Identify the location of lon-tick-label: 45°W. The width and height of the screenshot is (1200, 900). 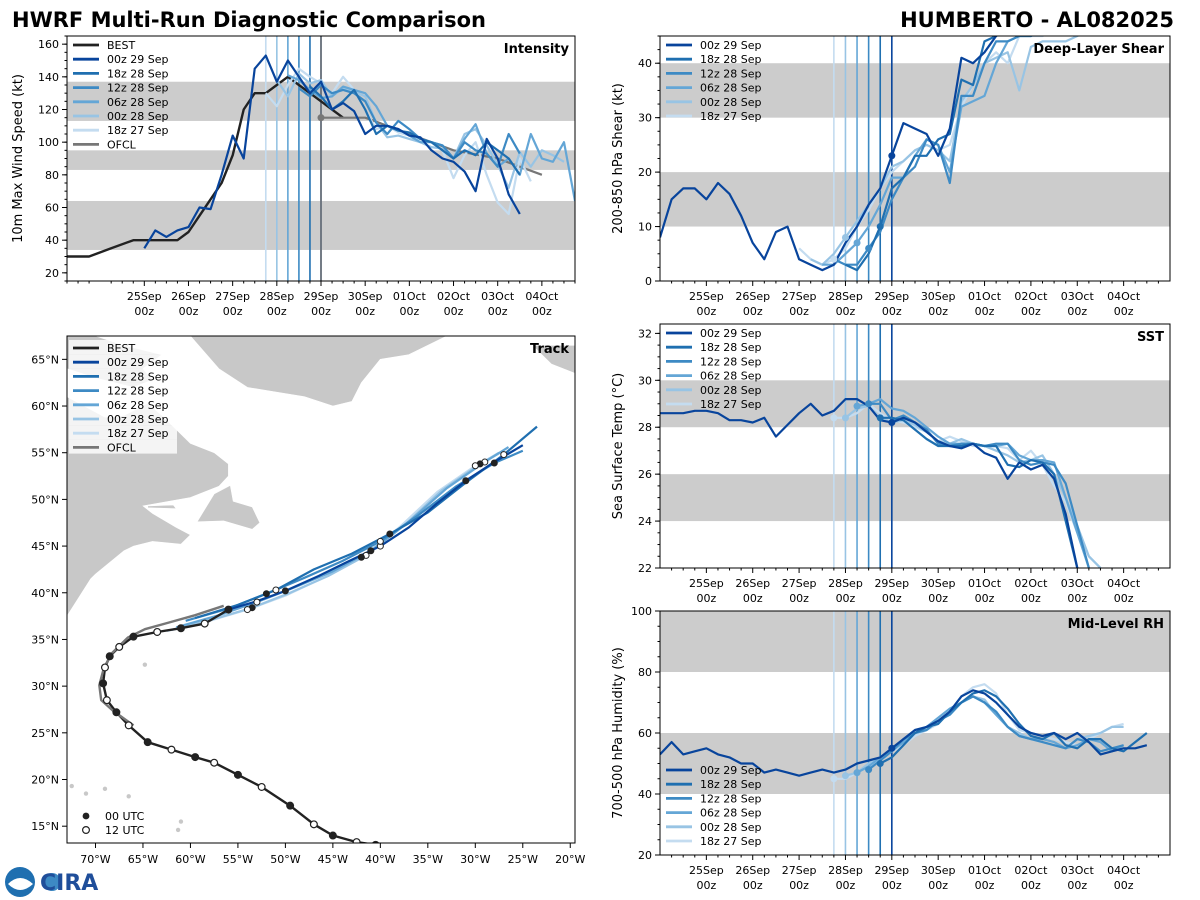
(333, 859).